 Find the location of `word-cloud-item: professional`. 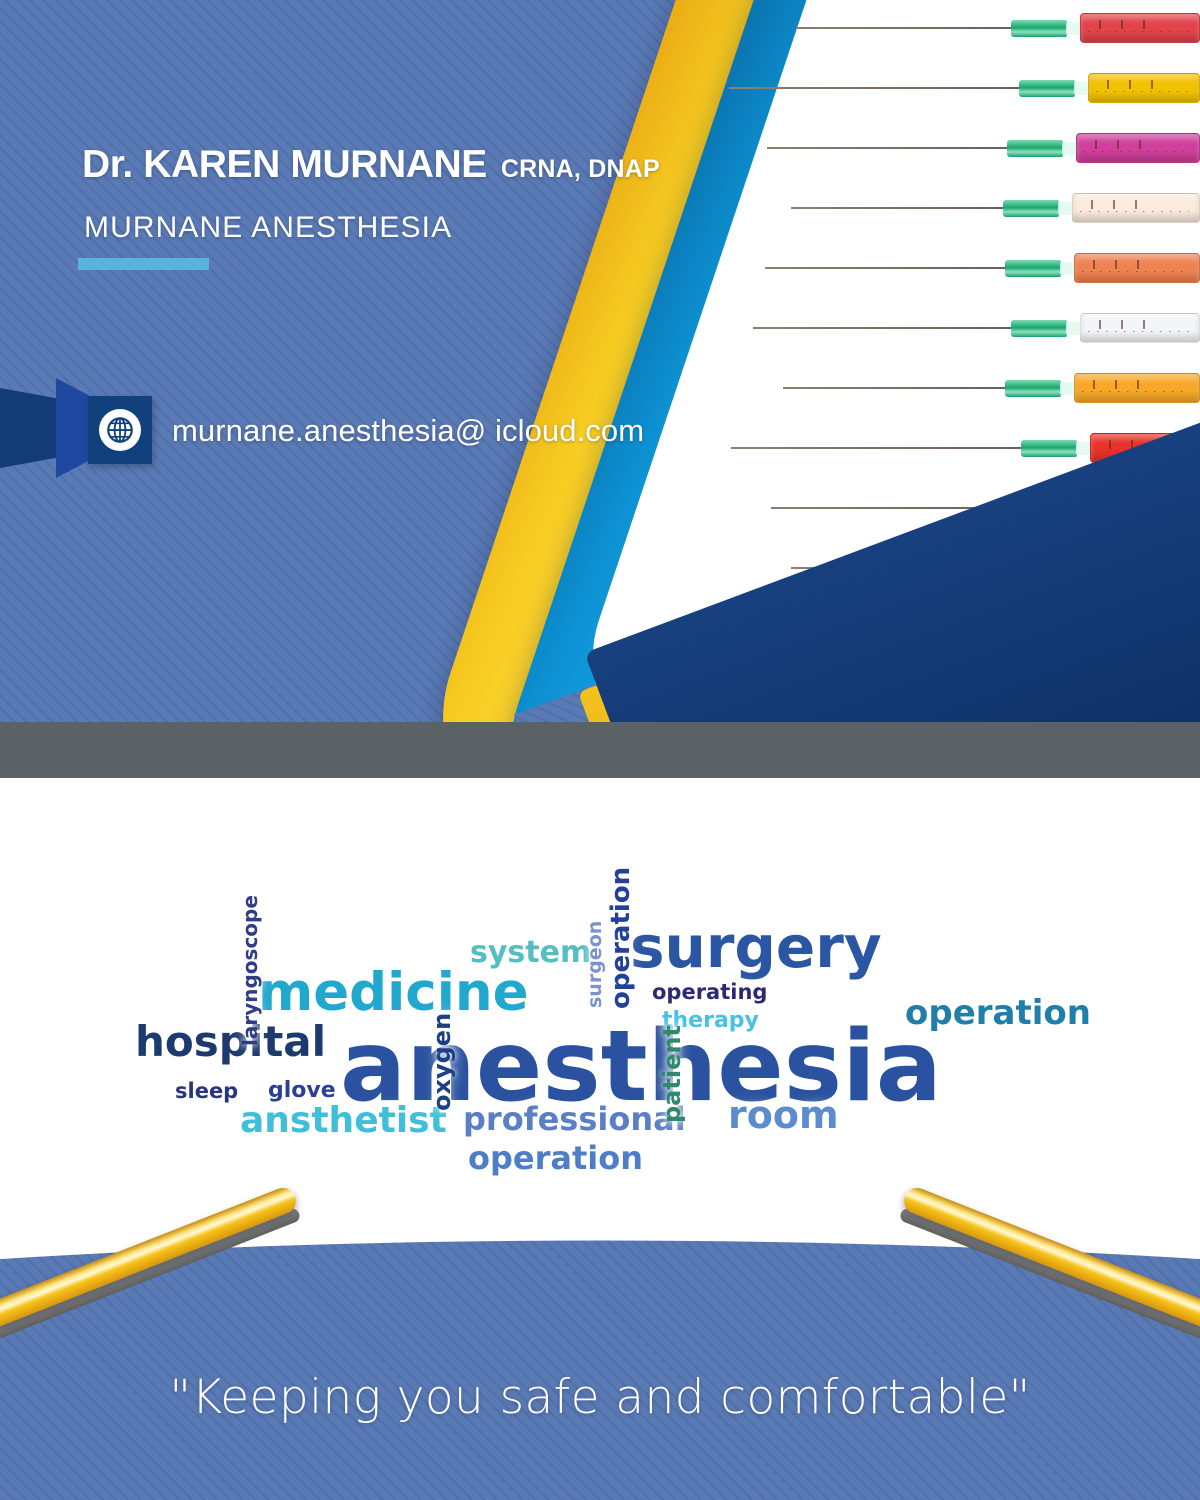

word-cloud-item: professional is located at coordinates (574, 1119).